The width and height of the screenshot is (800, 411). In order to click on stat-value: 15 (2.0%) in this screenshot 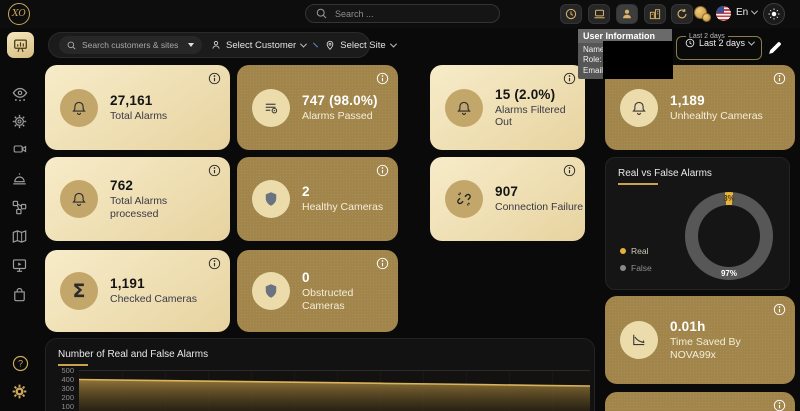, I will do `click(525, 94)`.